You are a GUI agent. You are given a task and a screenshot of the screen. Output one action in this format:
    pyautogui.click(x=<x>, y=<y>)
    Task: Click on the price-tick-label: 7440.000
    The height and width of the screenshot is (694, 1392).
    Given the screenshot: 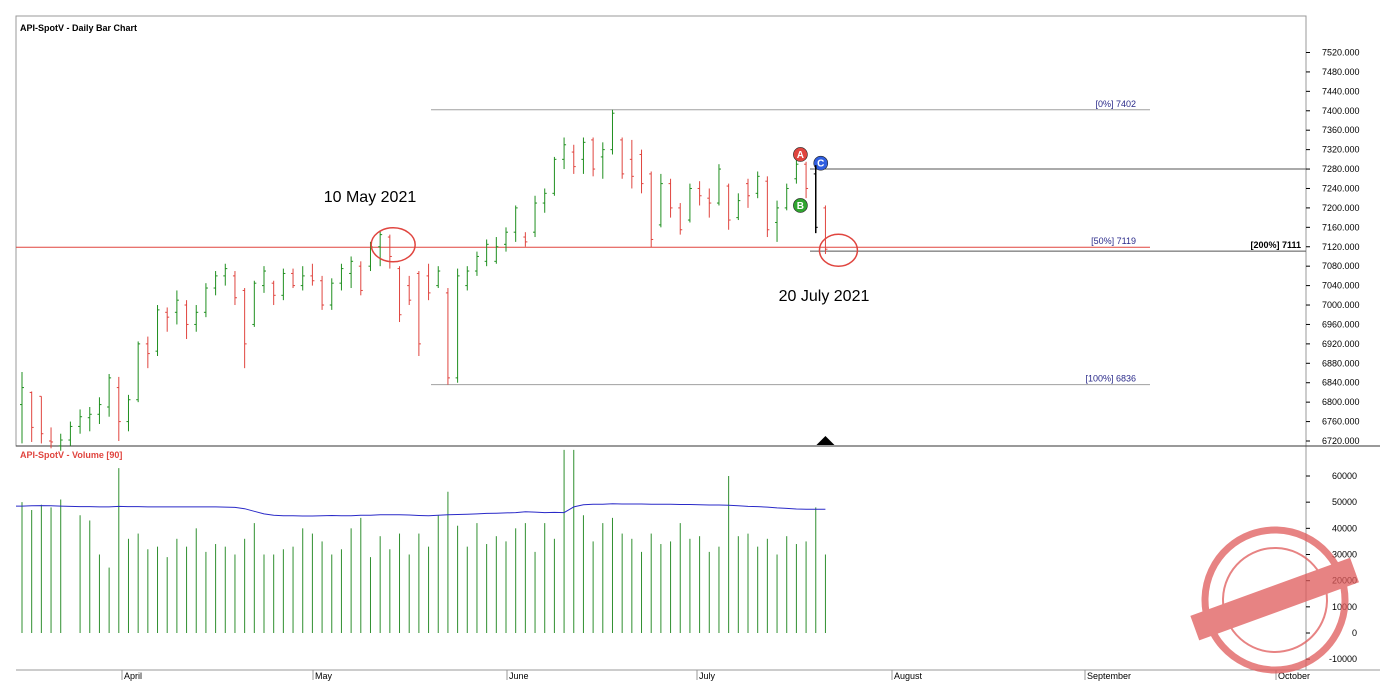 What is the action you would take?
    pyautogui.click(x=1341, y=91)
    